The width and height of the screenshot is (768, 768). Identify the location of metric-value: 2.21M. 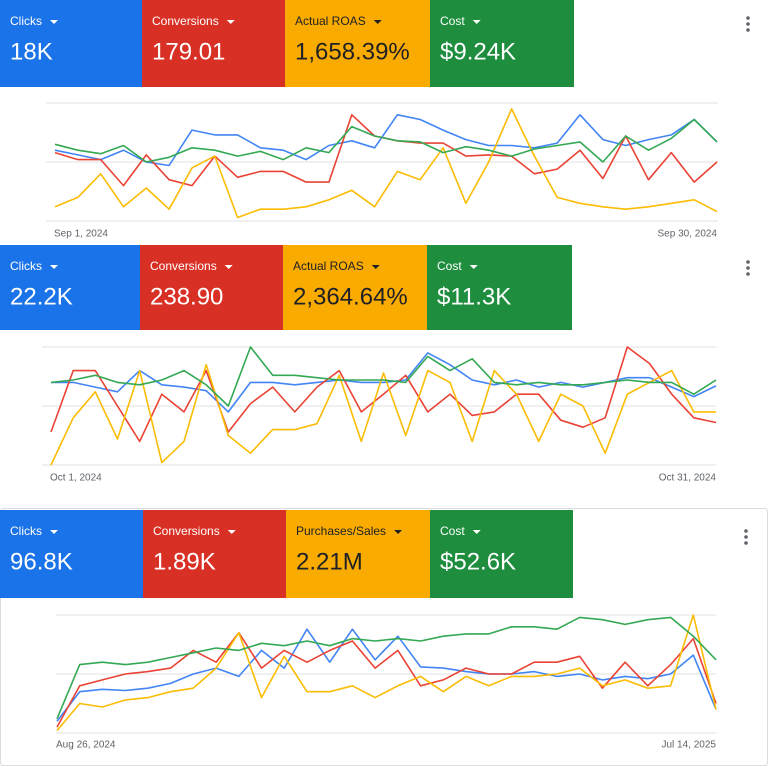
(329, 561).